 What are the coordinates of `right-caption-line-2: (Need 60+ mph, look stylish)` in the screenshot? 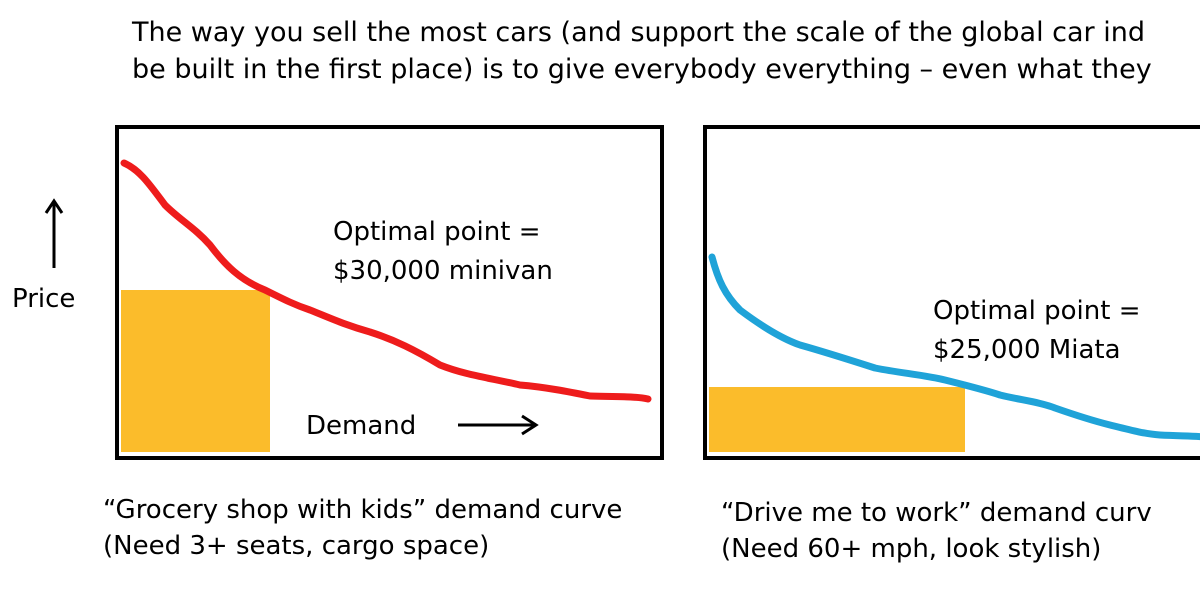 It's located at (911, 549).